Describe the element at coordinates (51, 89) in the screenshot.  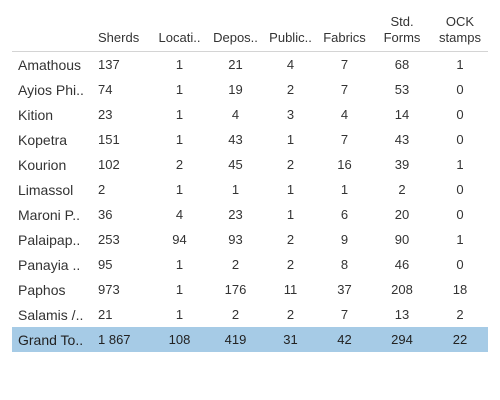
I see `site-name-cell: Ayios Phi..` at that location.